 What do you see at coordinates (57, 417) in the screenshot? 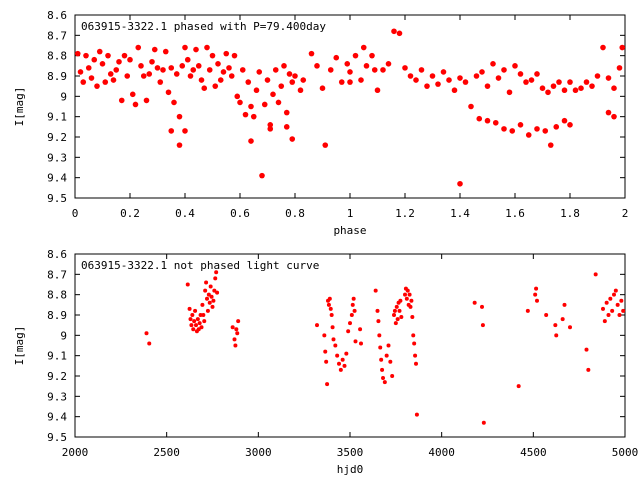
I see `y-tick-label: 9.4` at bounding box center [57, 417].